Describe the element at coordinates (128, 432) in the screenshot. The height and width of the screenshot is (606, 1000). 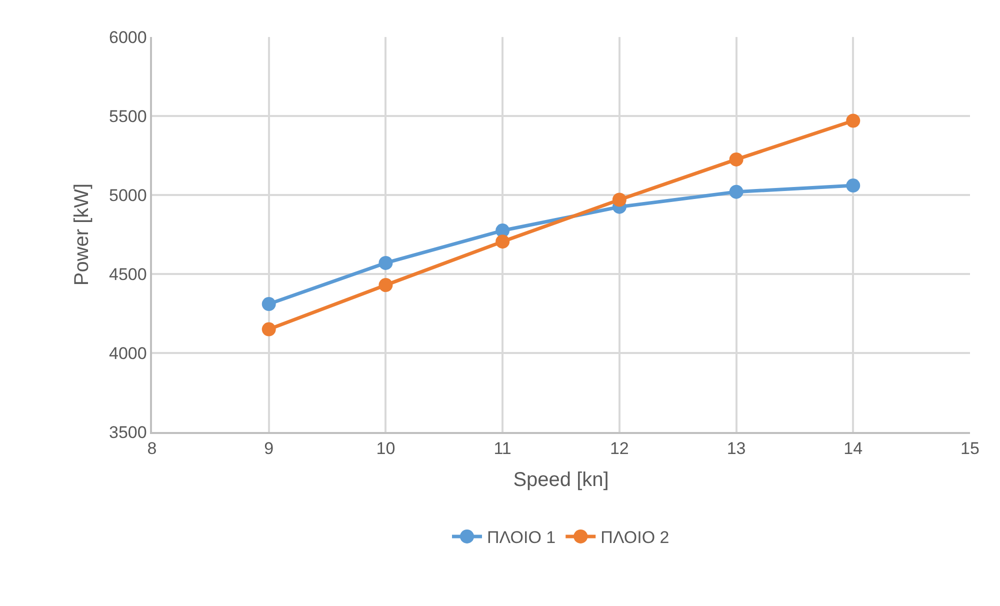
I see `y-tick-label: 3500` at that location.